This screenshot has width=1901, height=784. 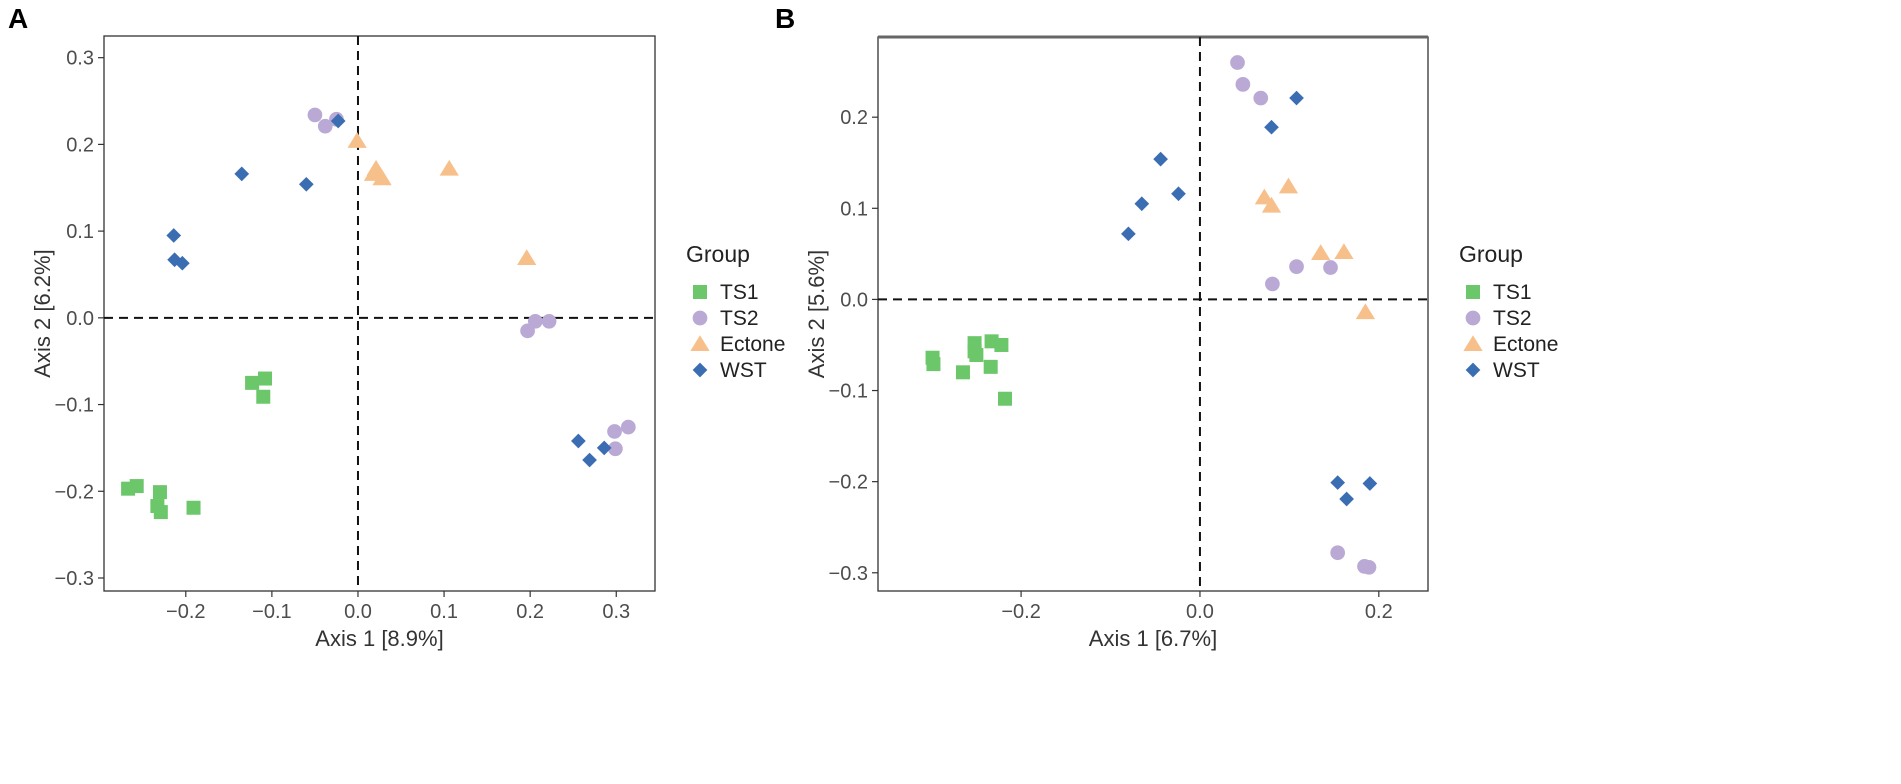 I want to click on legend-label-wst: WST, so click(x=743, y=370).